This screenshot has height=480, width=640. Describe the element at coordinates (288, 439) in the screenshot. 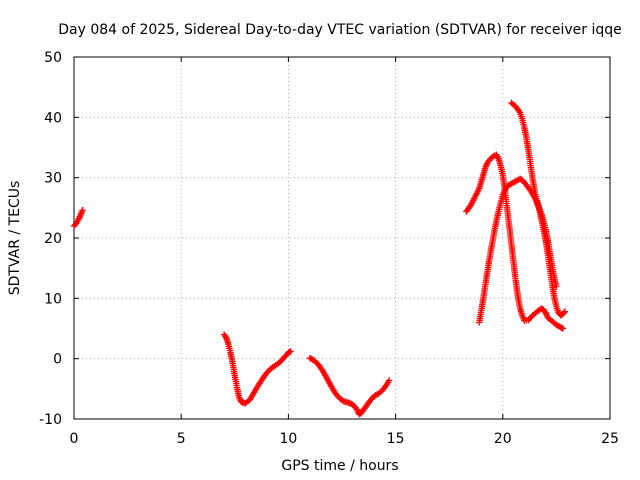

I see `x-tick-label: 10` at that location.